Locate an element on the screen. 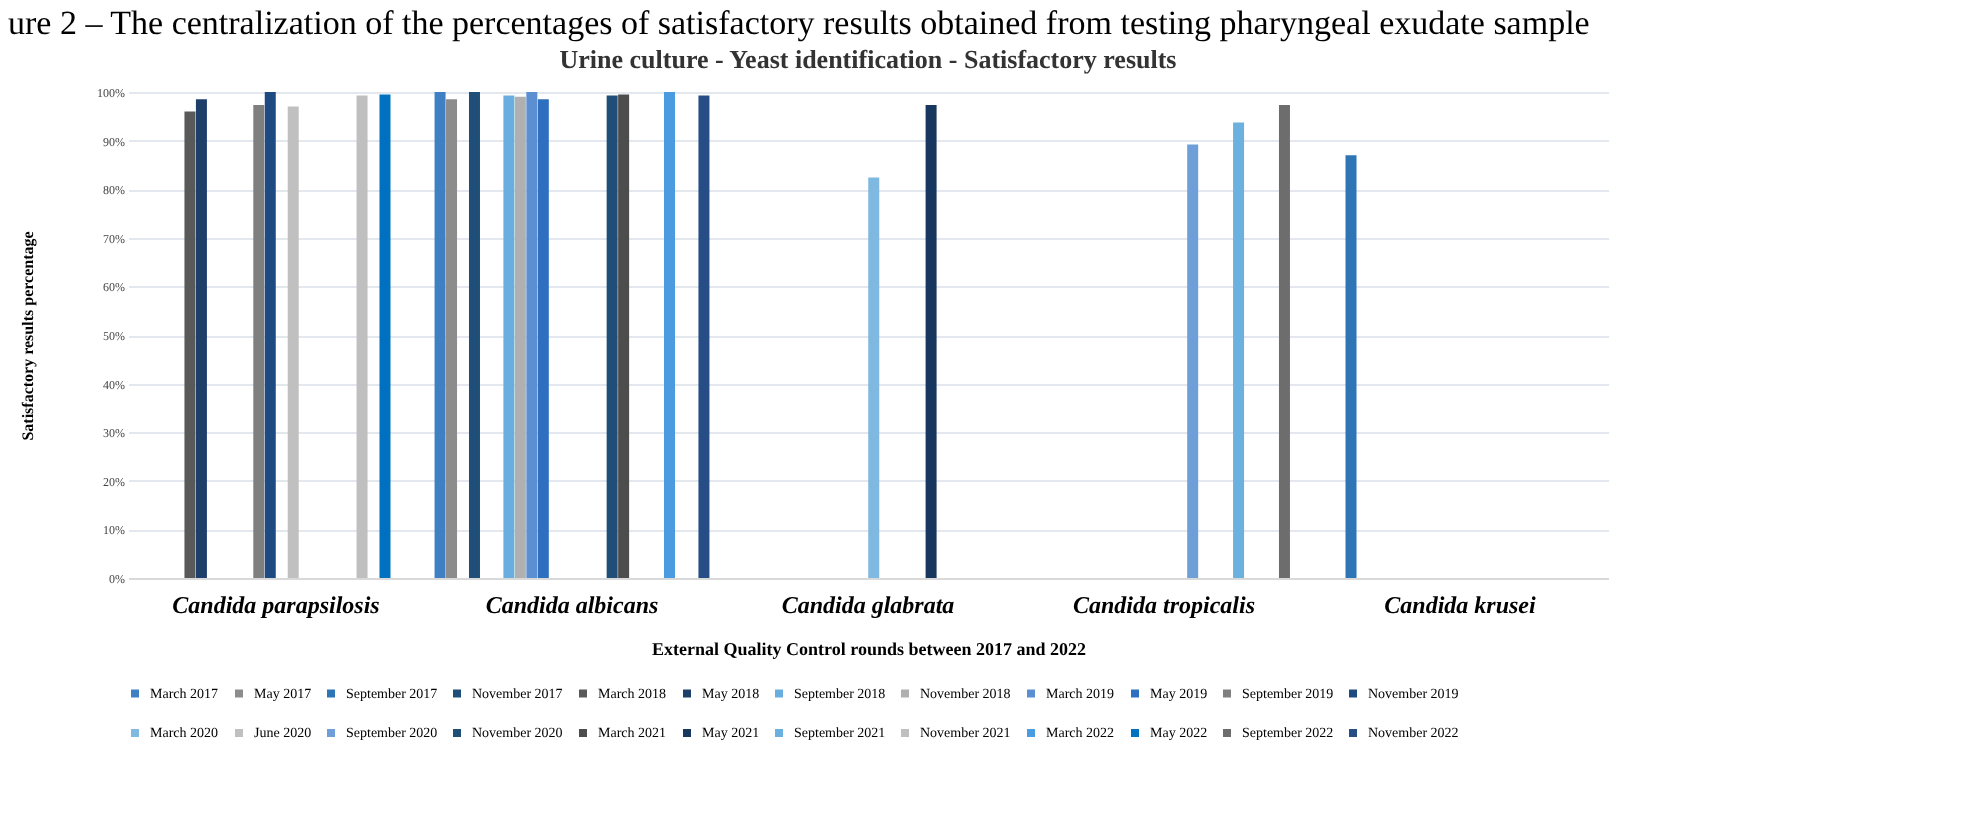  x-axis-title: External Quality Control rounds between 2017 and 2022 is located at coordinates (869, 649).